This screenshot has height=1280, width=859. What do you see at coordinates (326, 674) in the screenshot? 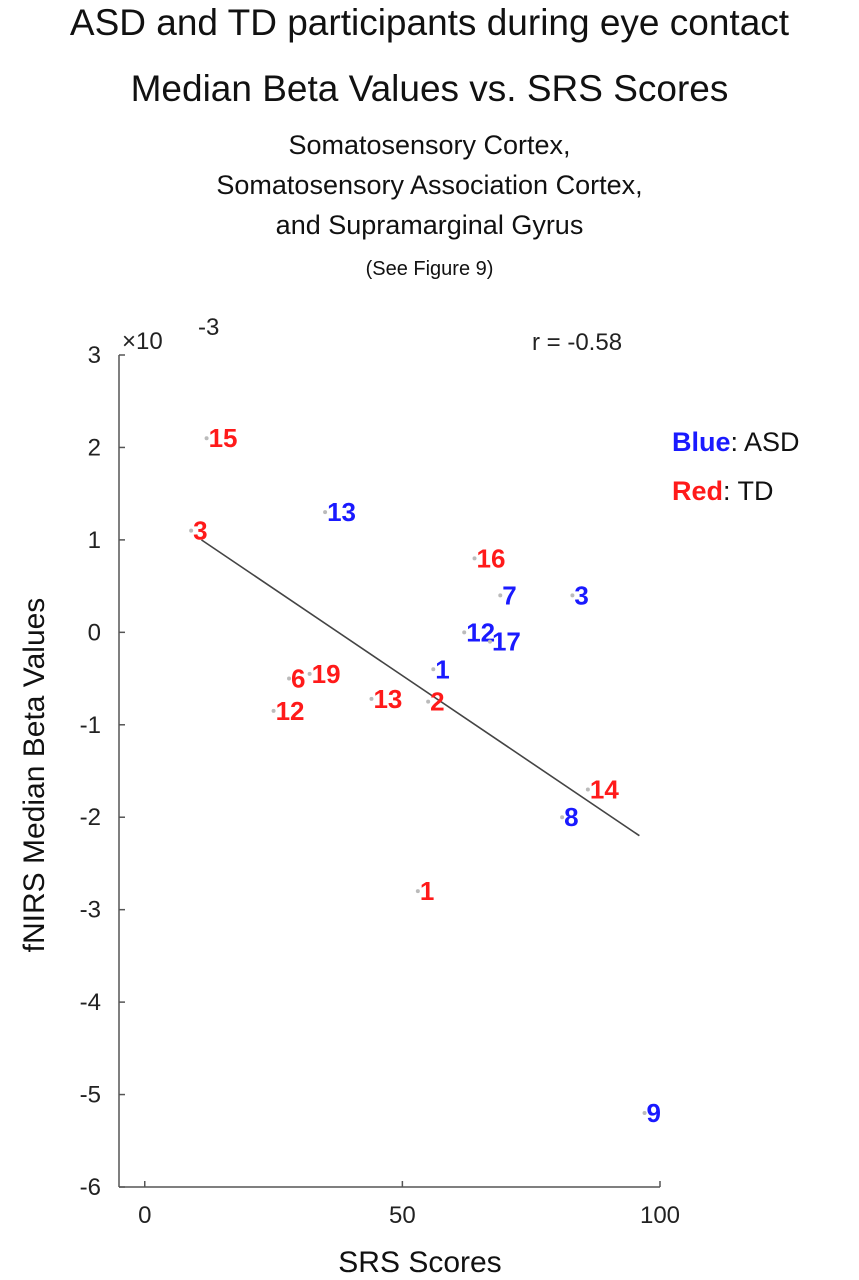
I see `data-point-label: 19` at bounding box center [326, 674].